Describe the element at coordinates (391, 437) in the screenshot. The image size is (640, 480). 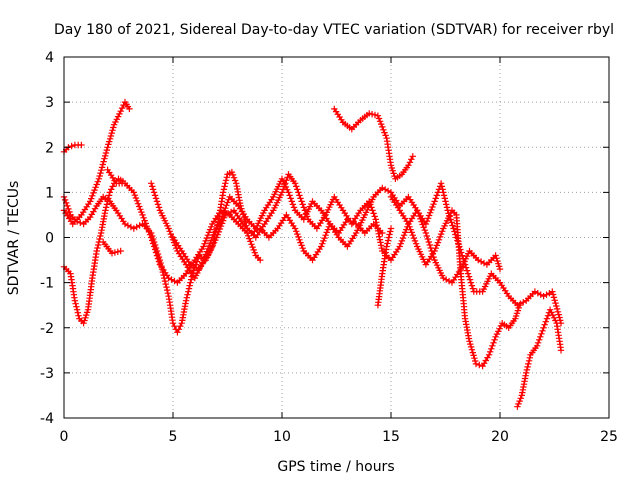
I see `x-tick-label: 15` at that location.